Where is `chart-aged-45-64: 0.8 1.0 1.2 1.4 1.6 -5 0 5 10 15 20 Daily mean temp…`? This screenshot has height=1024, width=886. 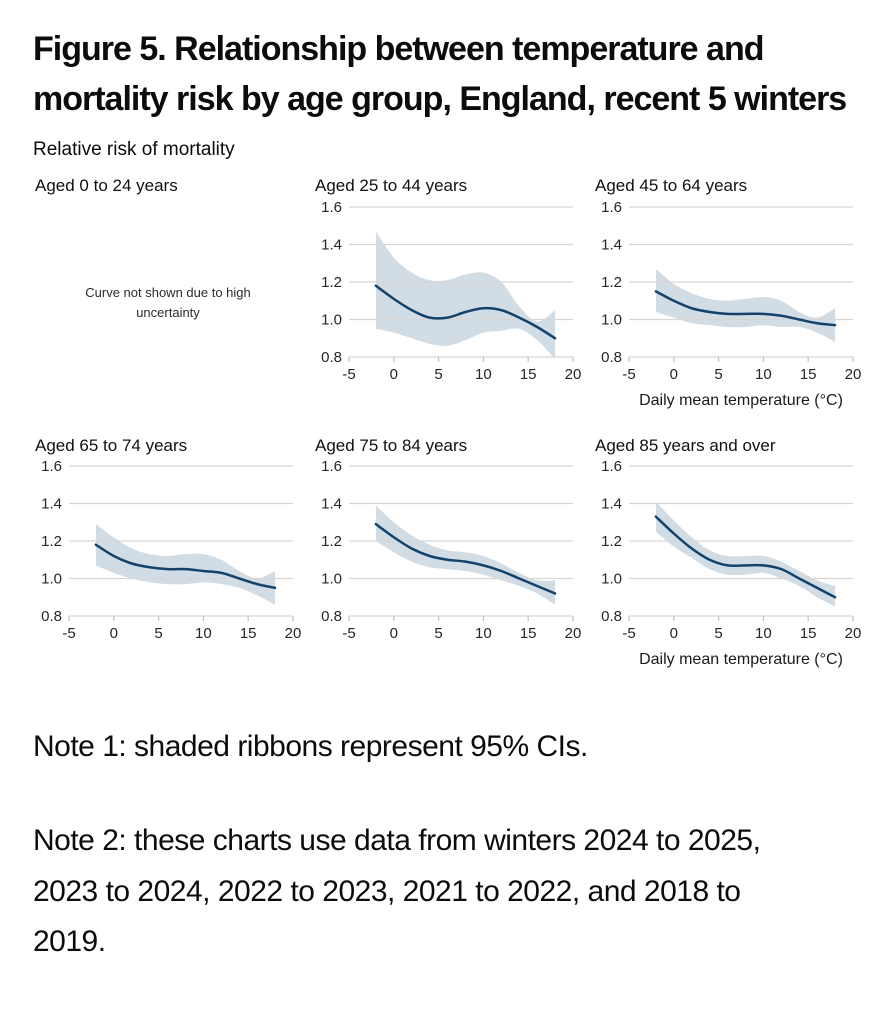 chart-aged-45-64: 0.8 1.0 1.2 1.4 1.6 -5 0 5 10 15 20 Daily mean temp… is located at coordinates (728, 309).